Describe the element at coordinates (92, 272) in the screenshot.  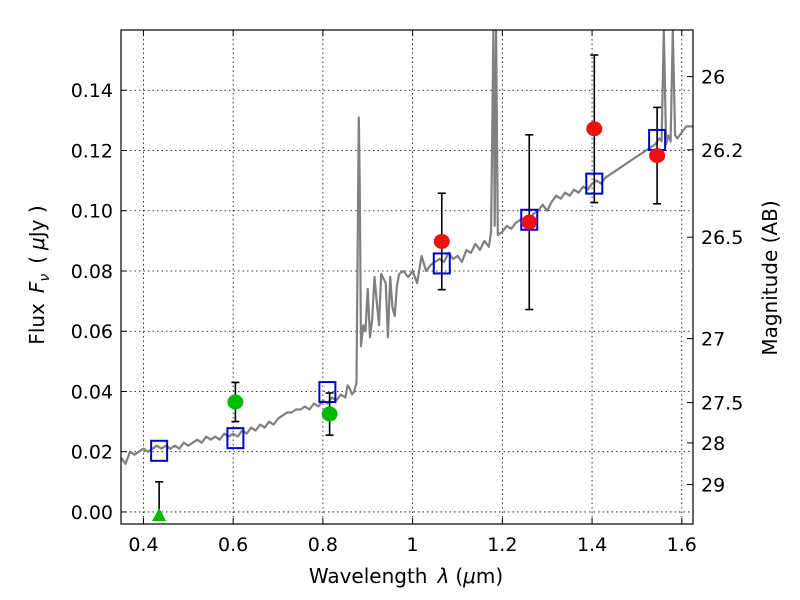
I see `y-tick-label: 0.08` at that location.